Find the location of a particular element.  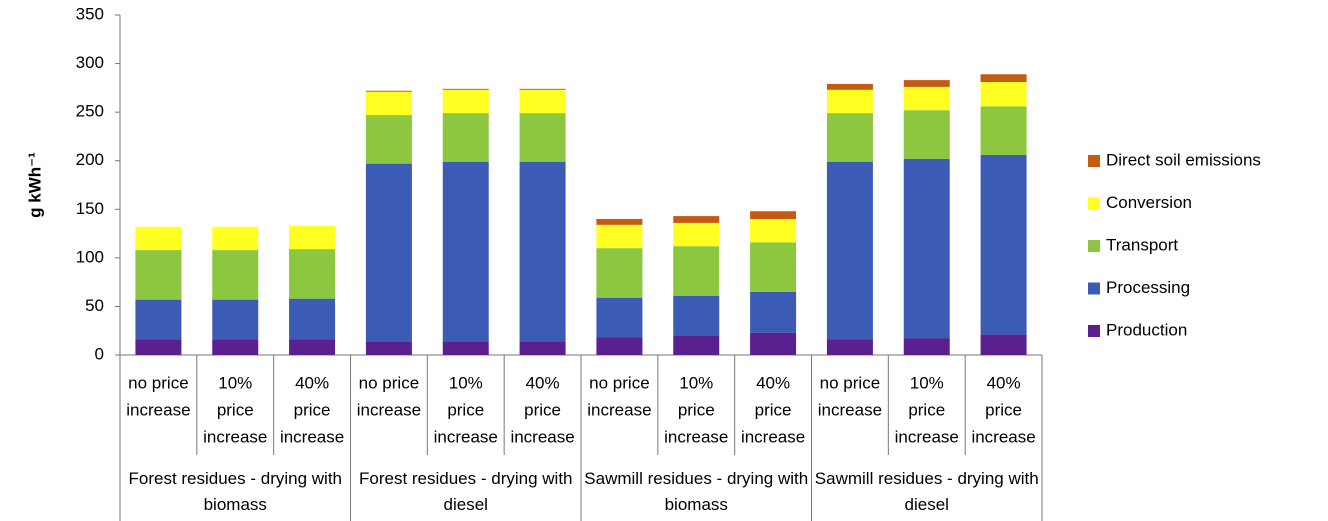

y-tick-label: 200 is located at coordinates (90, 159).